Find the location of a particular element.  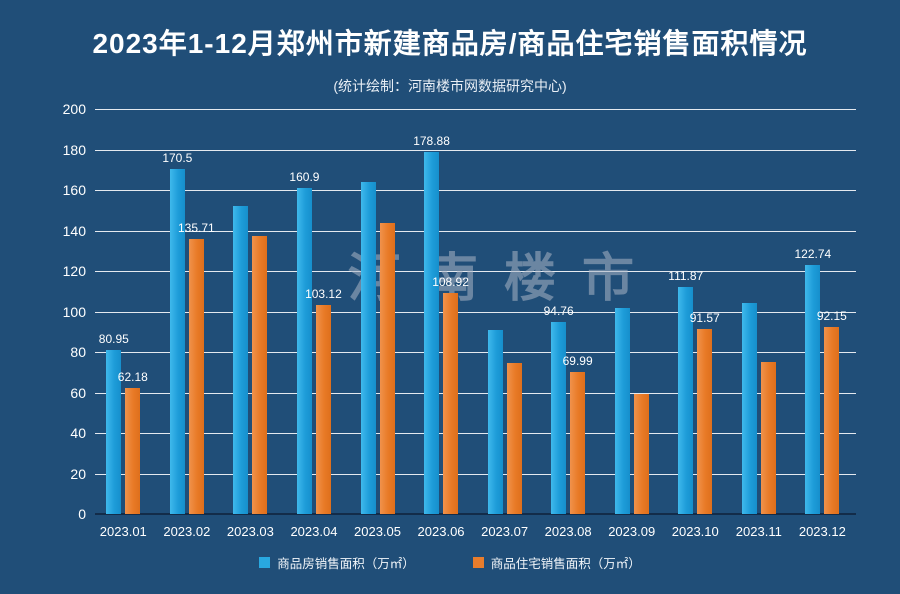

y-tick-label-60: 60 is located at coordinates (78, 392).